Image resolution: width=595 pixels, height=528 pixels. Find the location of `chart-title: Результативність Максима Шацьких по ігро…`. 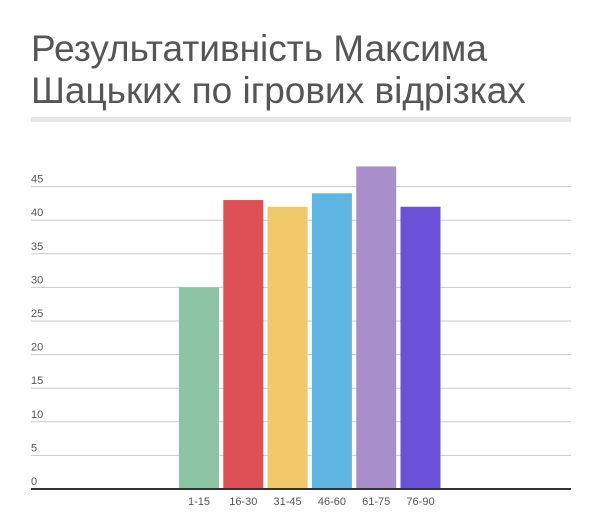

chart-title: Результативність Максима Шацьких по ігро… is located at coordinates (278, 69).